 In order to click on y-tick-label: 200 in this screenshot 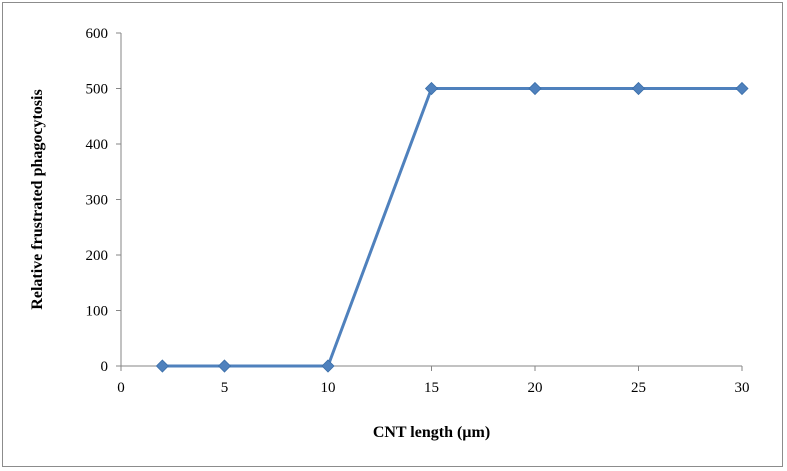, I will do `click(97, 256)`.